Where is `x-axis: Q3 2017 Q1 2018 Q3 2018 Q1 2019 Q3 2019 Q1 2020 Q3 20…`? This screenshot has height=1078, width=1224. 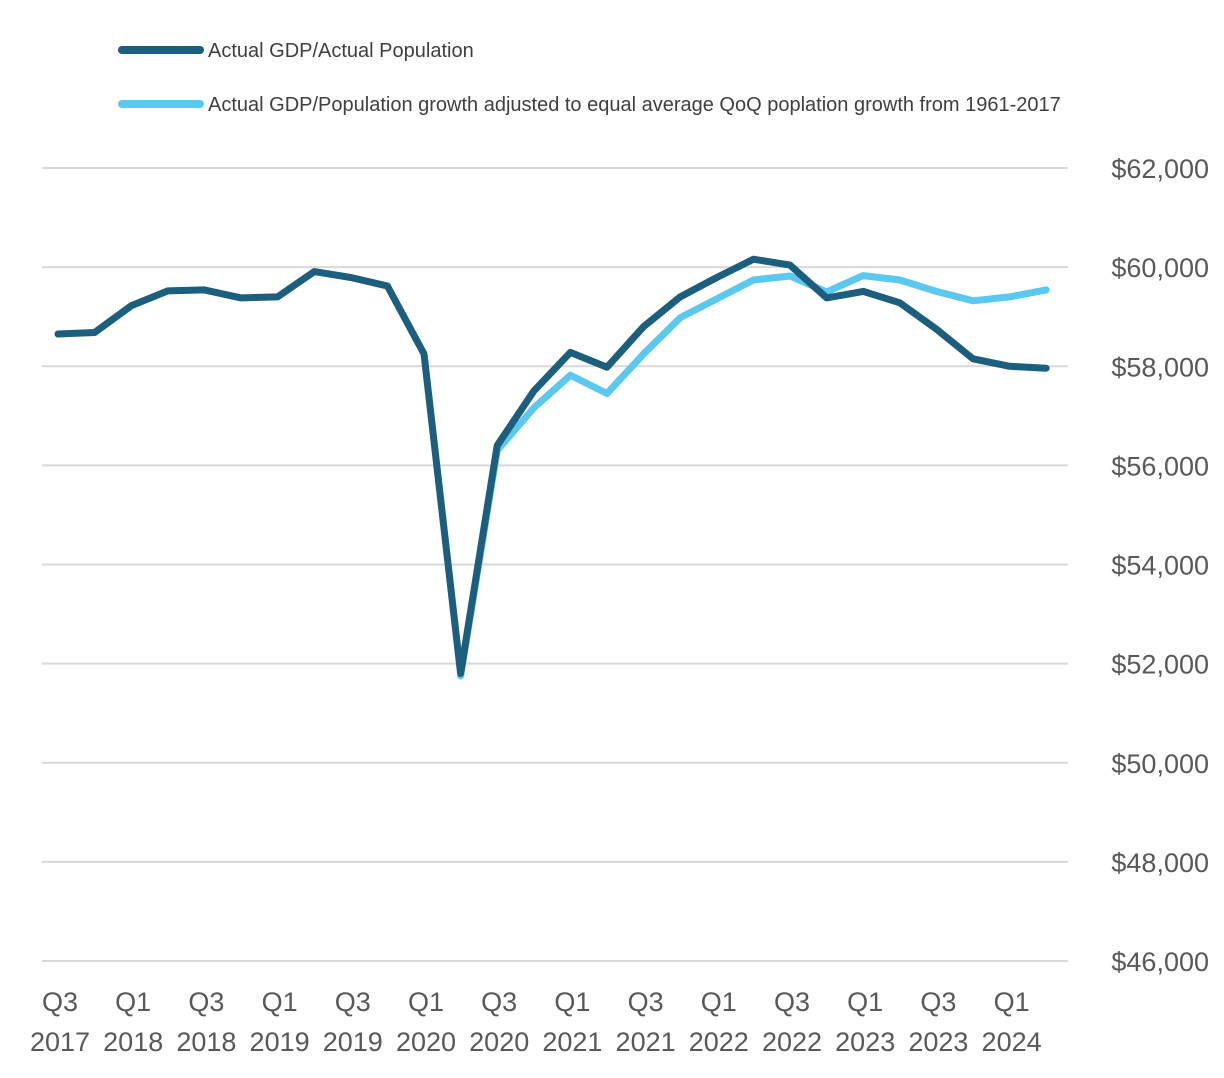
x-axis: Q3 2017 Q1 2018 Q3 2018 Q1 2019 Q3 2019 Q1 2020 Q3 20… is located at coordinates (536, 1022).